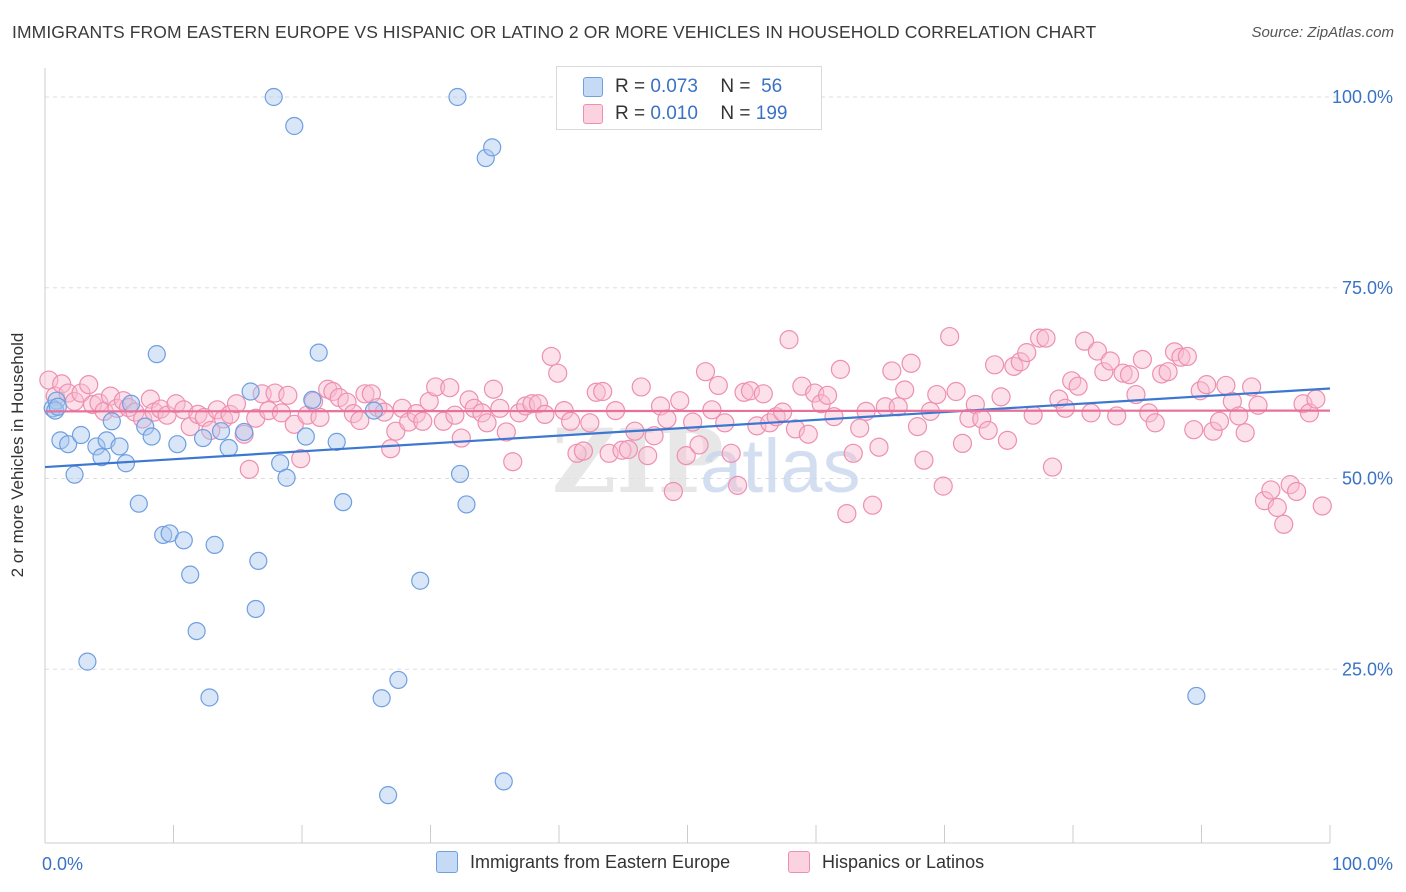  Describe the element at coordinates (593, 87) in the screenshot. I see `legend-swatch-blue` at that location.